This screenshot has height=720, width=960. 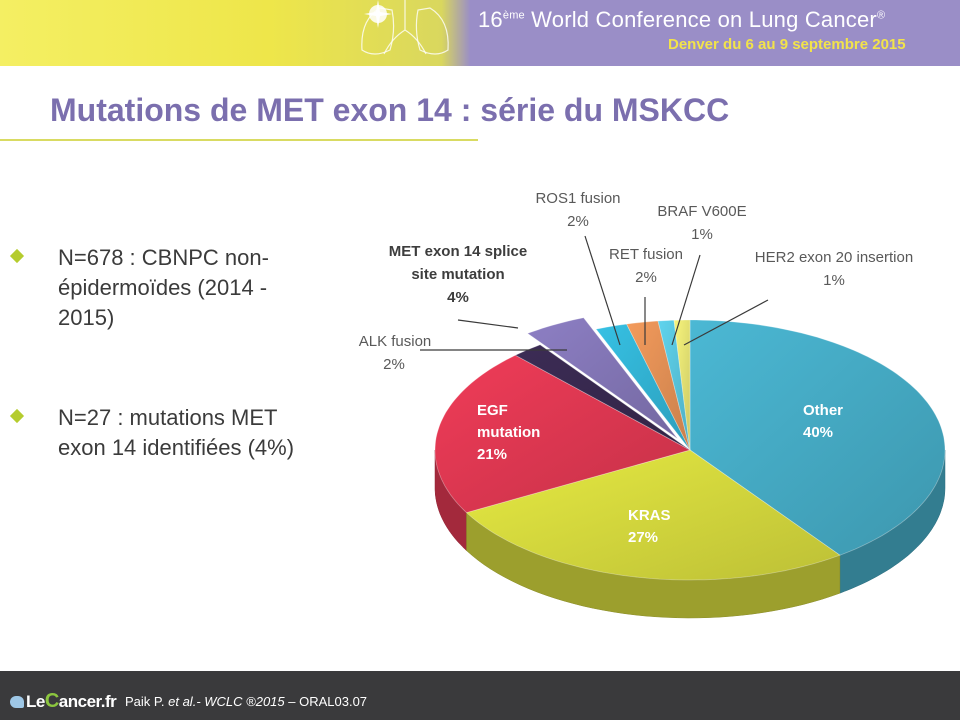 What do you see at coordinates (649, 515) in the screenshot?
I see `category-label-kras: KRAS` at bounding box center [649, 515].